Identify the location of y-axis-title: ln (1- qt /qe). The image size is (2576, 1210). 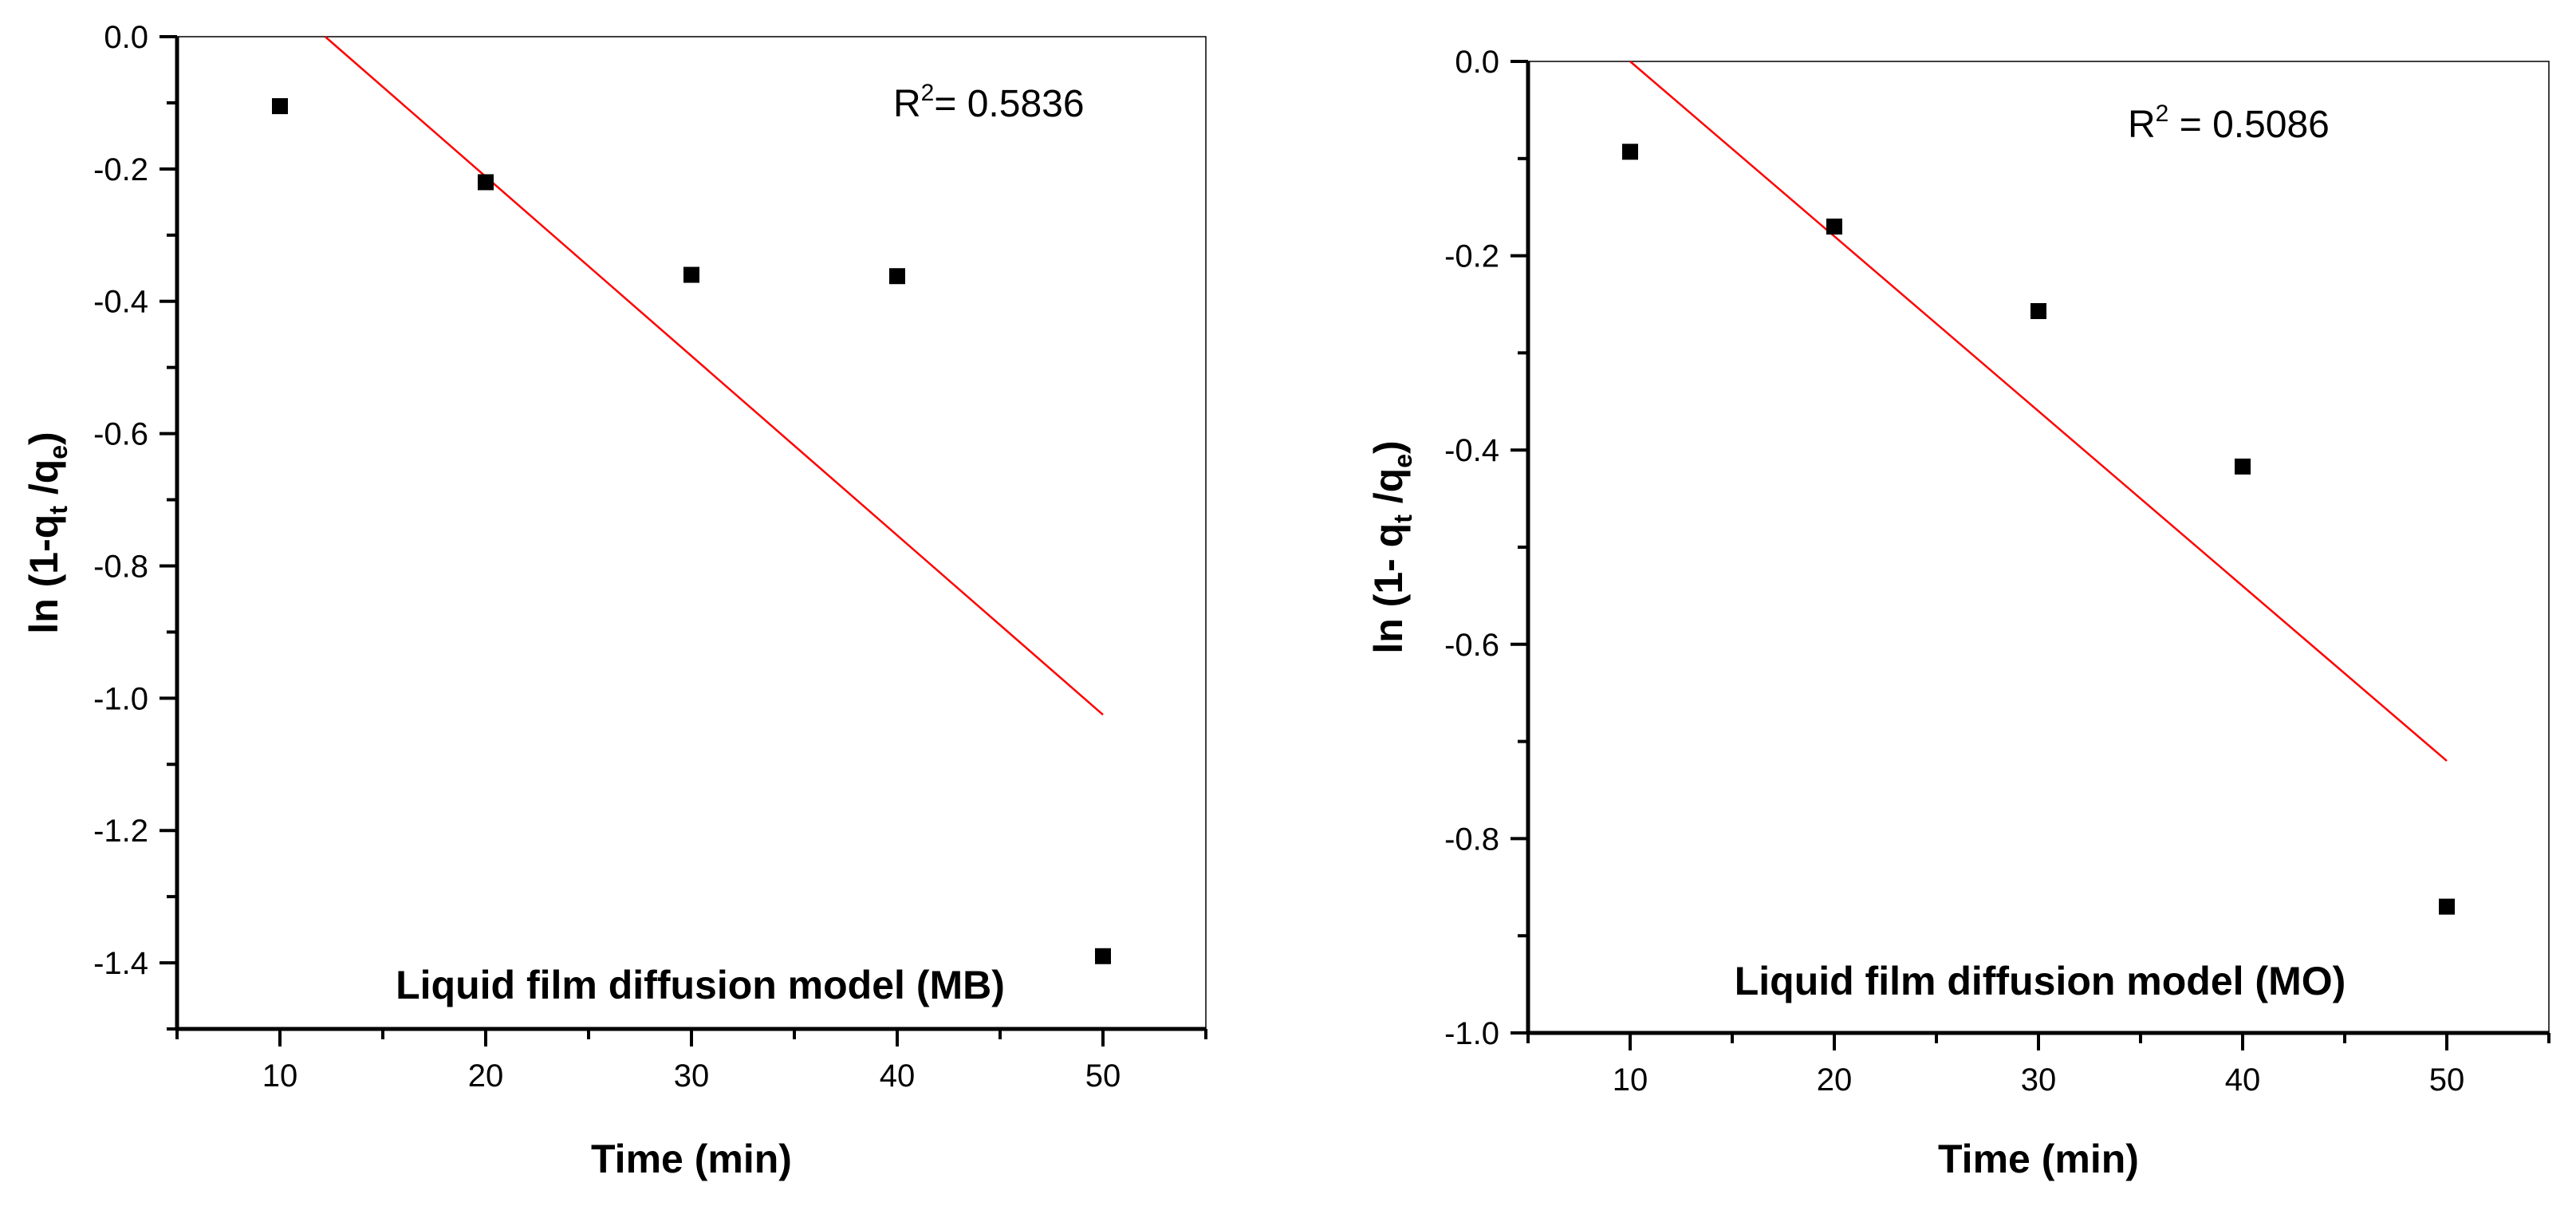
(1391, 546).